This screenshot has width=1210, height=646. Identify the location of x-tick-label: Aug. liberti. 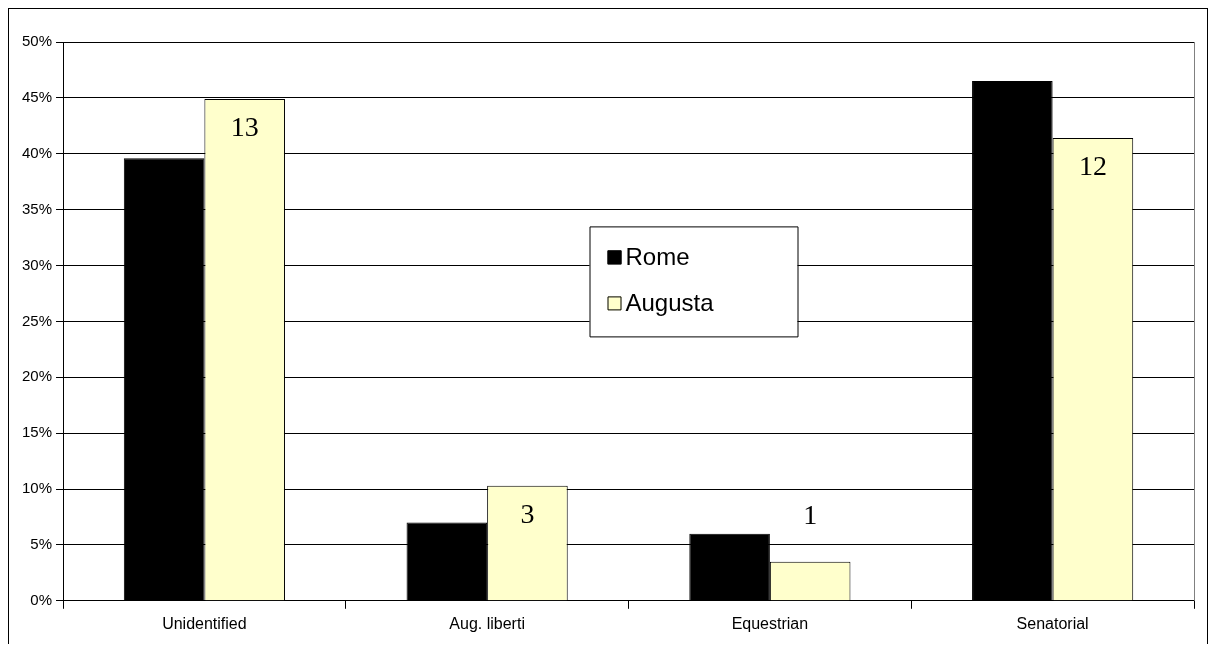
(487, 623).